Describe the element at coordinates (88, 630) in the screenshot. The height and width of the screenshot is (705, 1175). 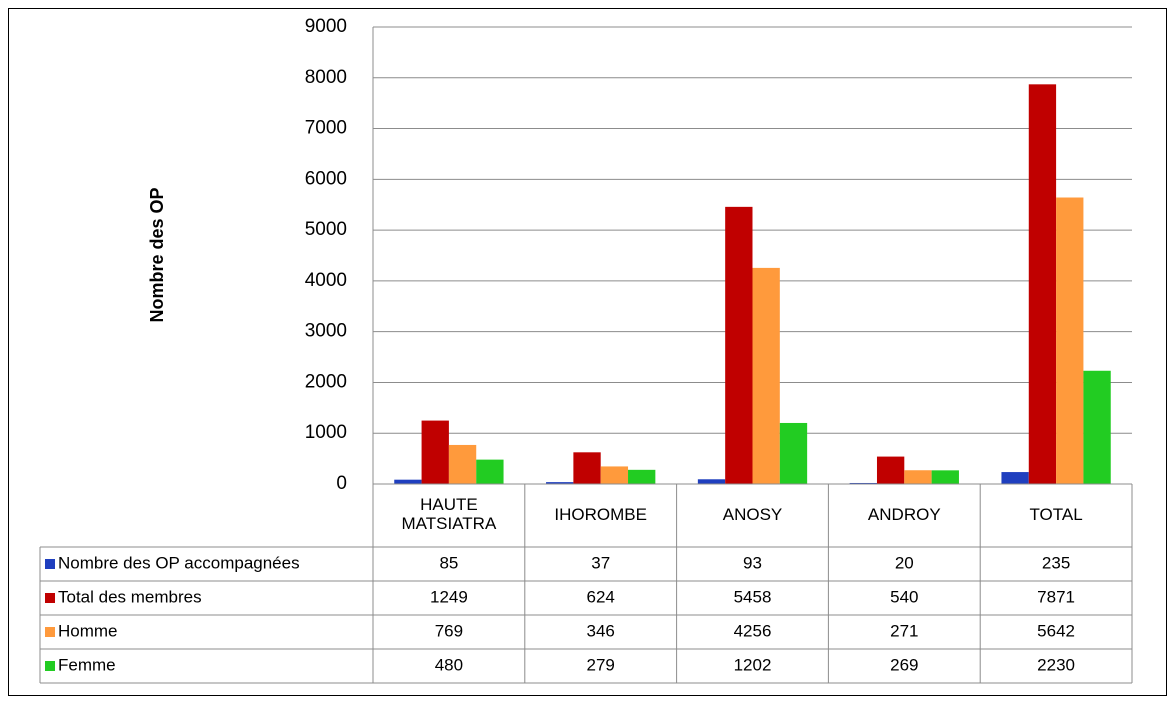
I see `legend-label: Homme` at that location.